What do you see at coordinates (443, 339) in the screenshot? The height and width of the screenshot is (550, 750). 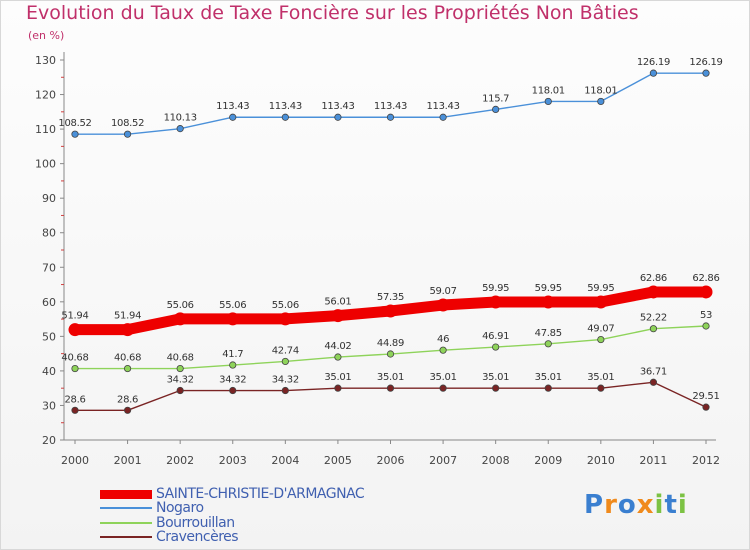 I see `data-label: 46` at bounding box center [443, 339].